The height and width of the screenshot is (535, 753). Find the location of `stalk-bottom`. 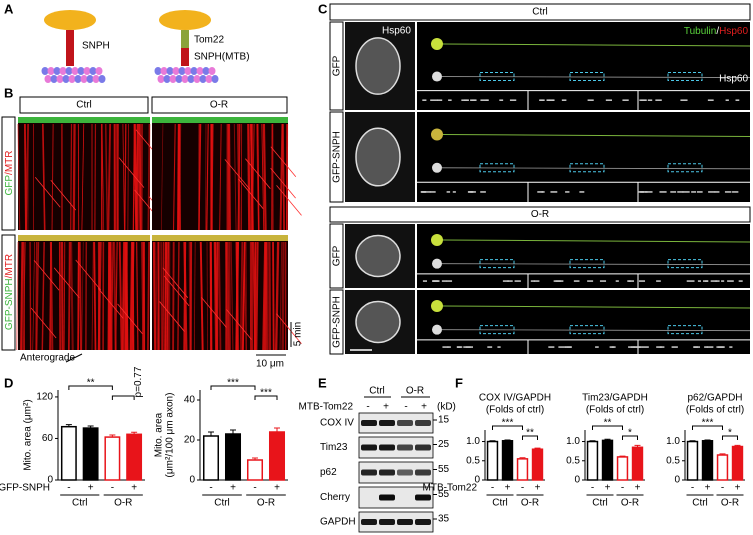

stalk-bottom is located at coordinates (185, 57).